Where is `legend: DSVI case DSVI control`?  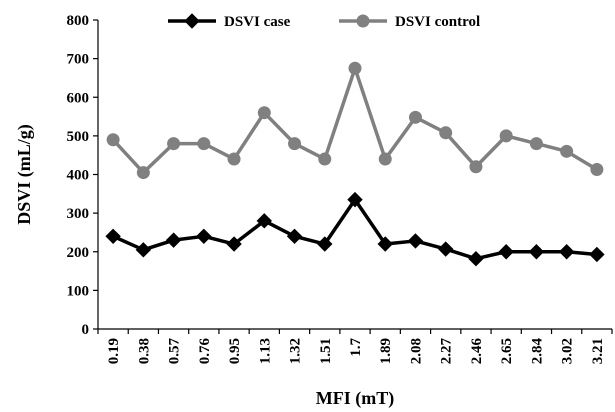
legend: DSVI case DSVI control is located at coordinates (324, 21).